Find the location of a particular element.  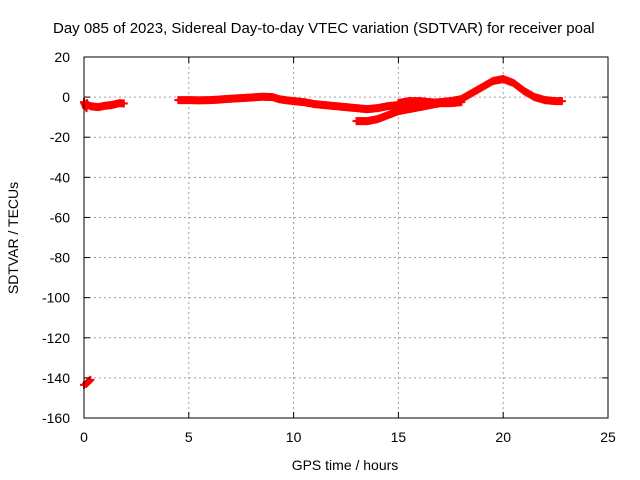

x-tick-label: 5 is located at coordinates (189, 437).